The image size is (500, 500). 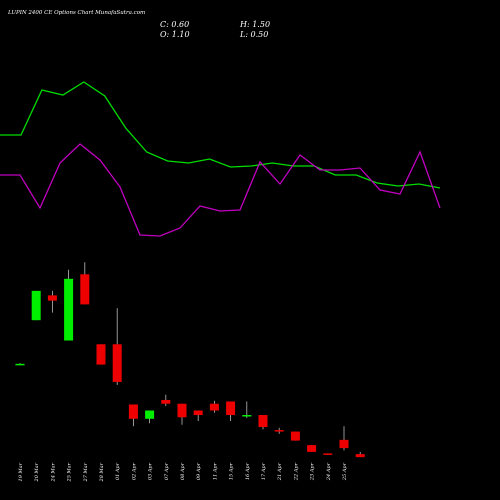 What do you see at coordinates (175, 24) in the screenshot?
I see `close-value: C: 0.60` at bounding box center [175, 24].